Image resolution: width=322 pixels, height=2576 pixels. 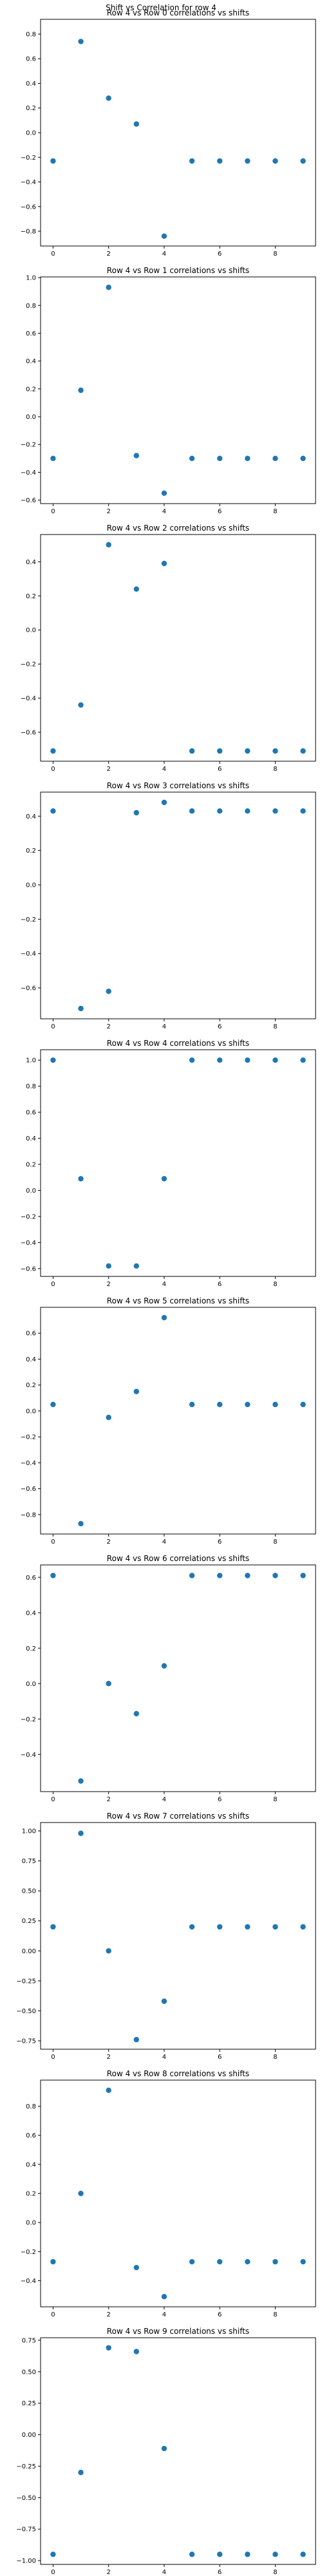 I want to click on subplot-title: Row 4 vs Row 4 correlations vs shifts, so click(x=178, y=1043).